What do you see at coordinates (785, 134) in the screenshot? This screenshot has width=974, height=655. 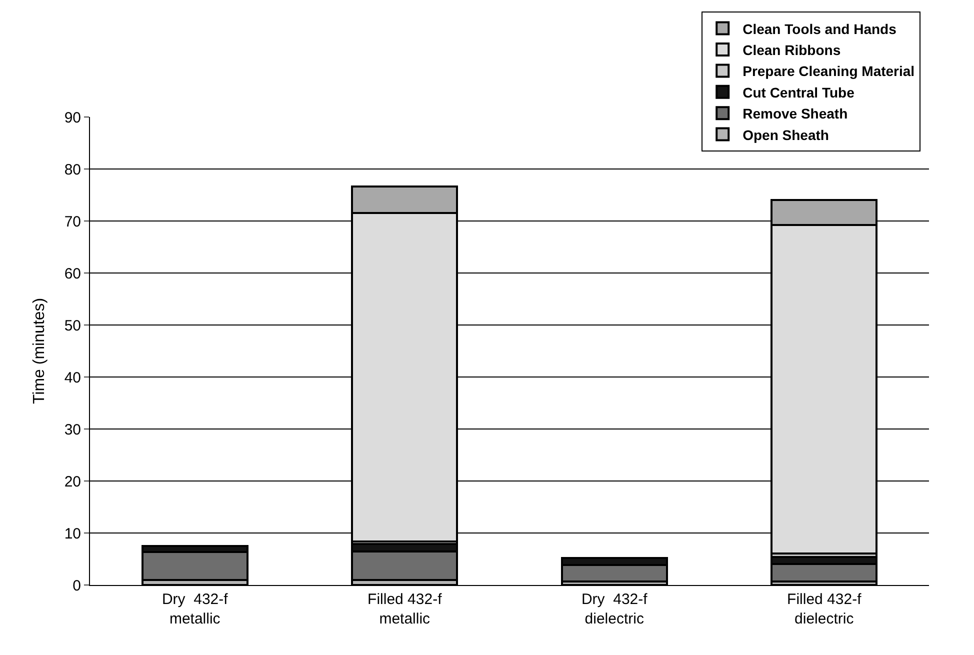 I see `legend-label: Open Sheath` at bounding box center [785, 134].